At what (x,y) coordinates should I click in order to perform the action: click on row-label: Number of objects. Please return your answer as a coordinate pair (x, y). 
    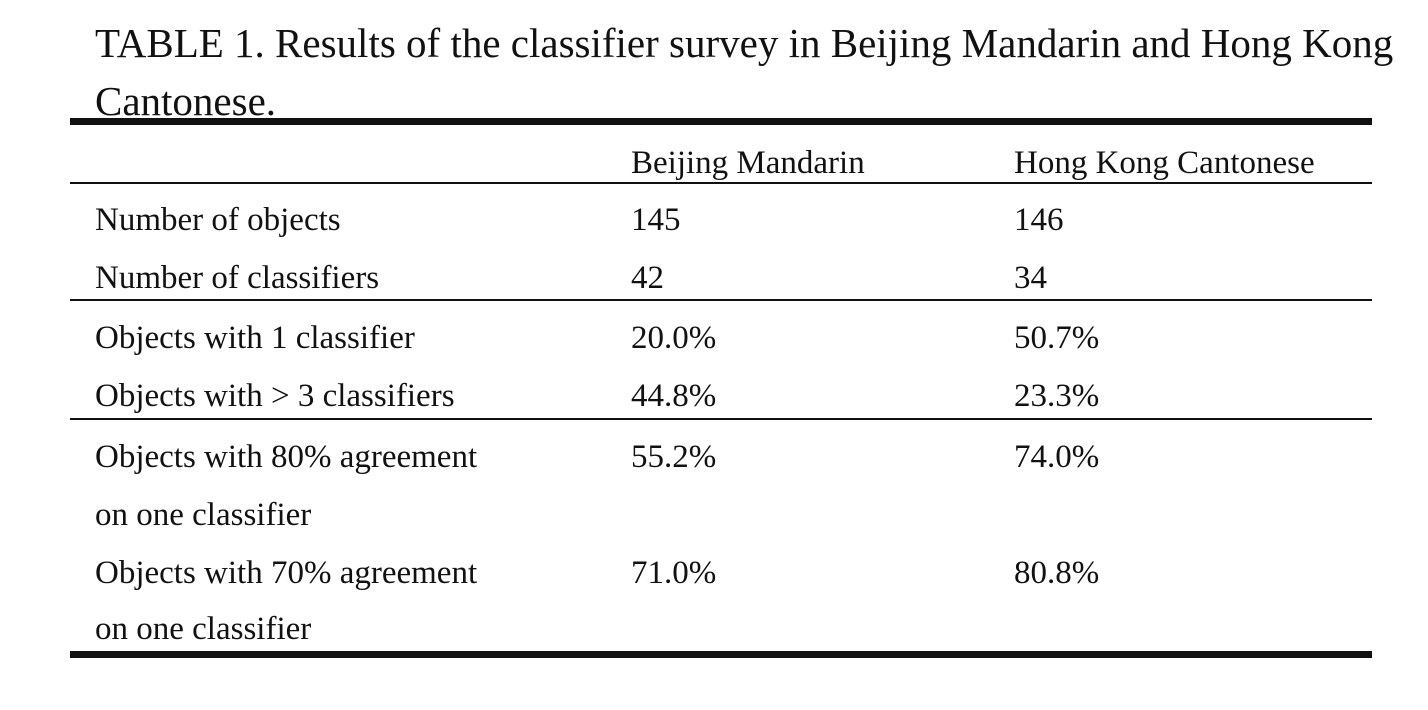
    Looking at the image, I should click on (218, 220).